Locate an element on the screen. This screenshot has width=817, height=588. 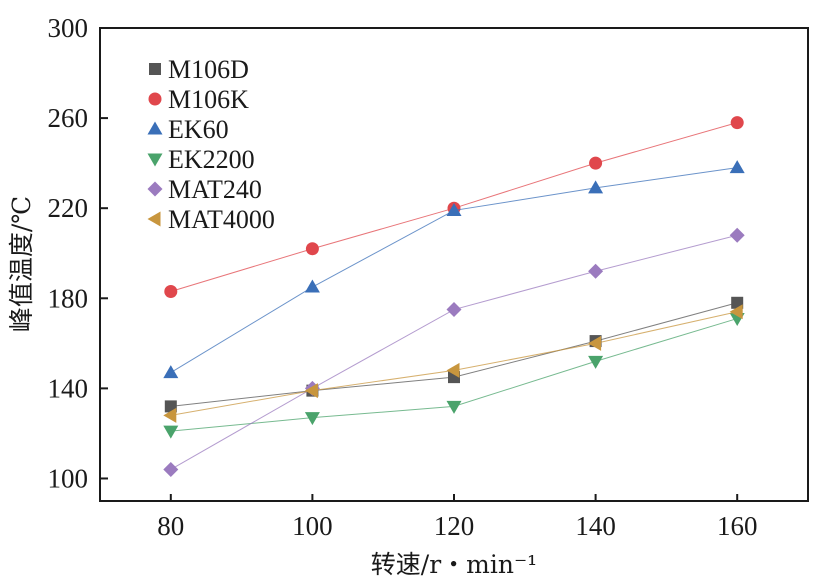
y-tick-label: 260 is located at coordinates (68, 118).